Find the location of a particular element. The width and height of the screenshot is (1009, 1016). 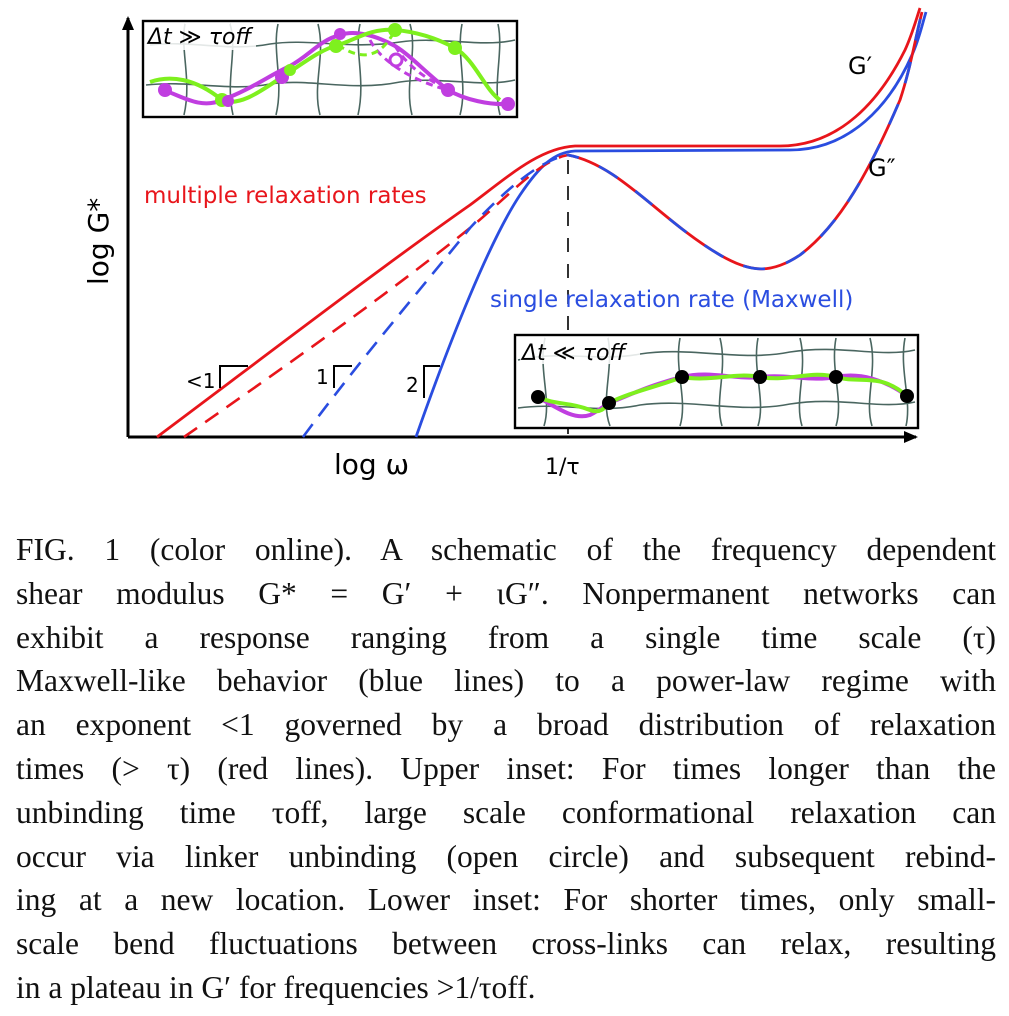

g-double-prime-dip-red is located at coordinates (745, 141).